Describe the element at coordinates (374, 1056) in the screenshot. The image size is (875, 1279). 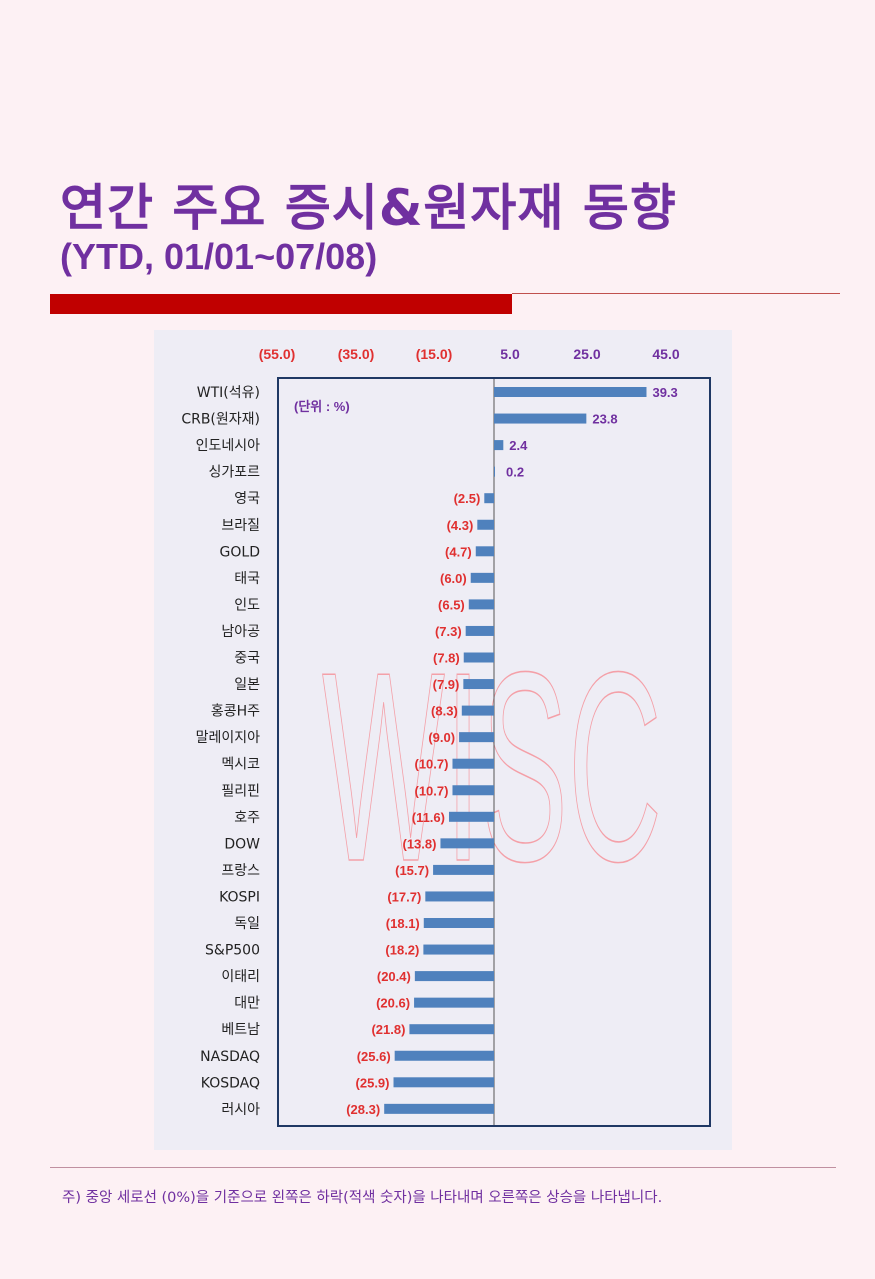
I see `data-label: (25.6)` at that location.